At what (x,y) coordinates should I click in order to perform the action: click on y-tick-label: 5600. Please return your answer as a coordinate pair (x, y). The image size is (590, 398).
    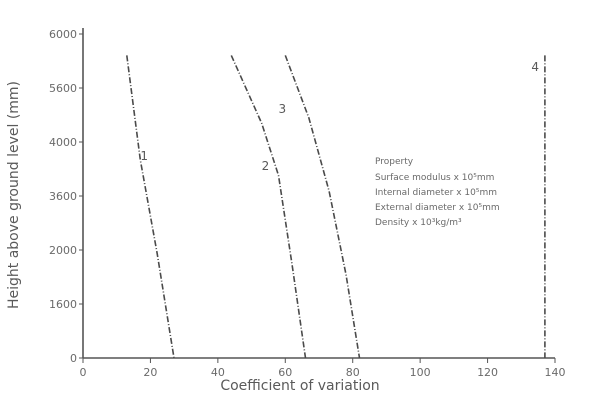
    Looking at the image, I should click on (63, 88).